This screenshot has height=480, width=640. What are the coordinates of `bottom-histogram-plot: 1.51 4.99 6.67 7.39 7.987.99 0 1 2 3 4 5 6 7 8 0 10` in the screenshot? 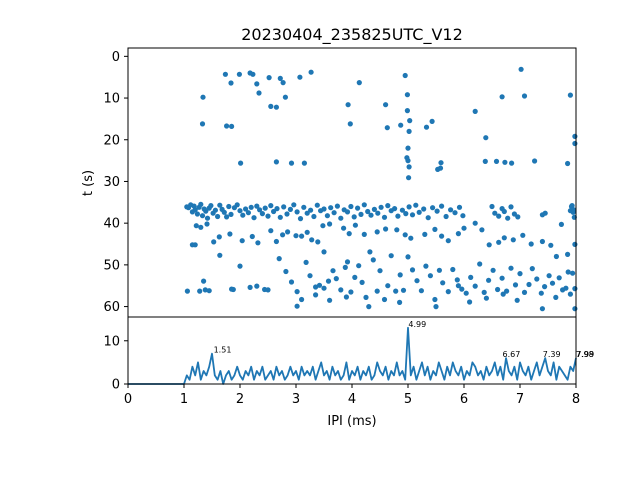 It's located at (348, 361).